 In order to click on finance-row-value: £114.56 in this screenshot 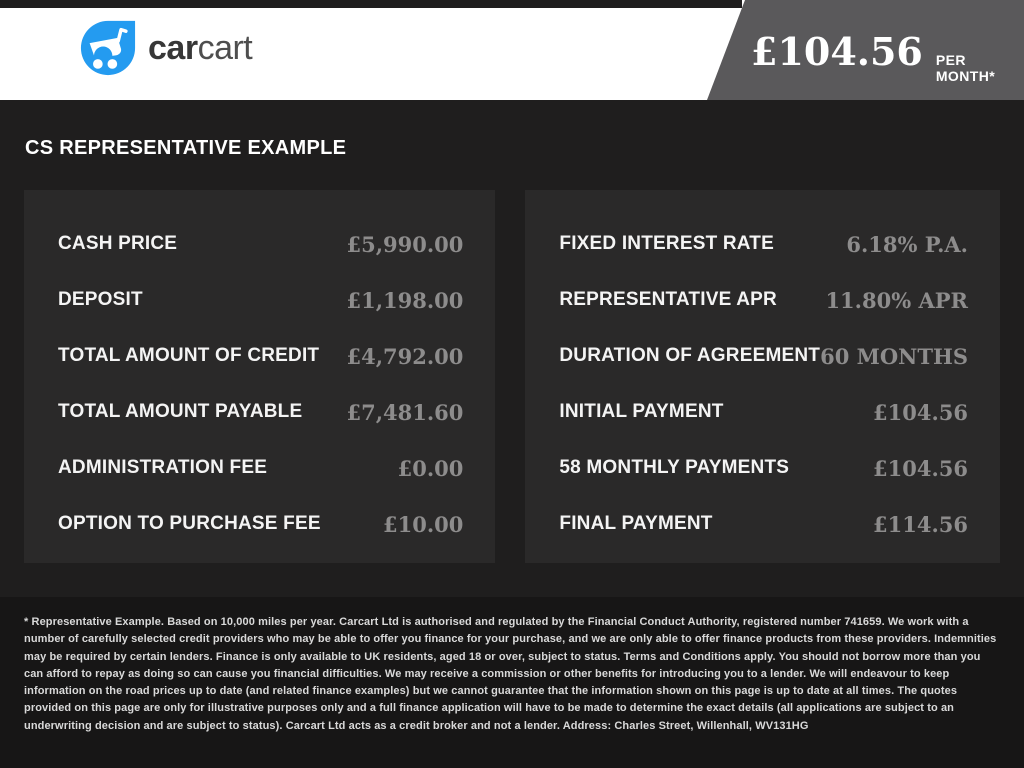, I will do `click(920, 524)`.